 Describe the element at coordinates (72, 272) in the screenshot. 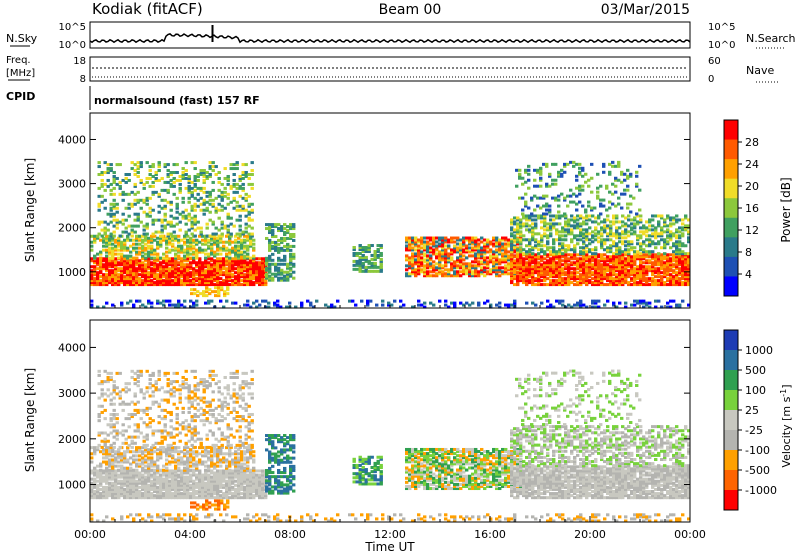

I see `y-tick-label: 1000` at that location.